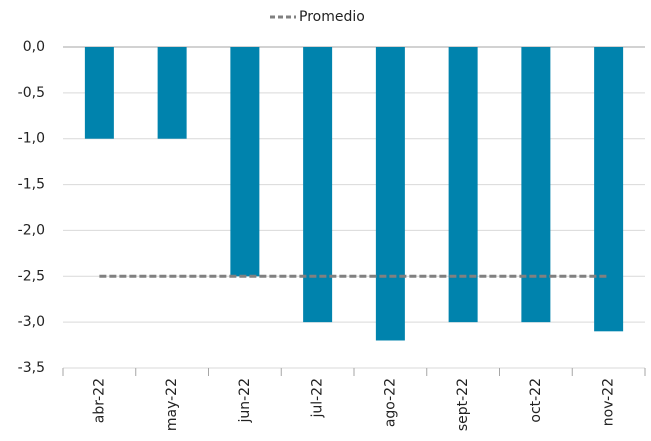 This screenshot has width=651, height=441. I want to click on y-tick-label: -2,0, so click(31, 230).